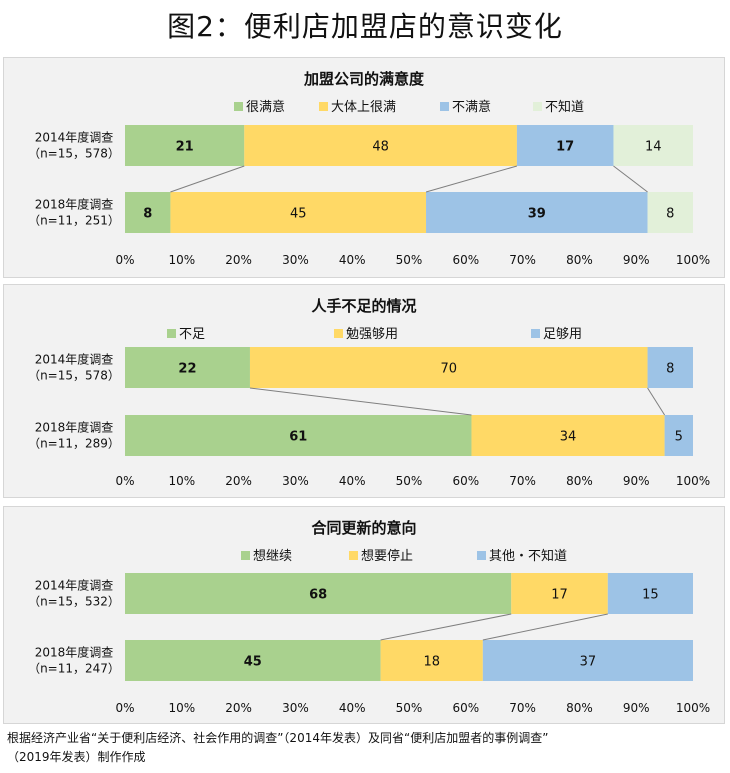  What do you see at coordinates (265, 107) in the screenshot?
I see `legend-label: 很满意` at bounding box center [265, 107].